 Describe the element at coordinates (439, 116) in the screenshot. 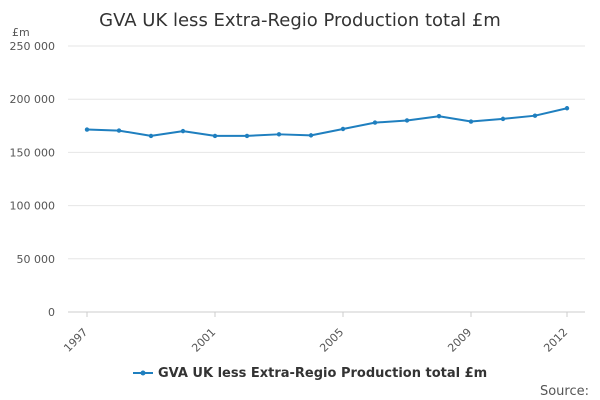

I see `data-point-2008` at that location.